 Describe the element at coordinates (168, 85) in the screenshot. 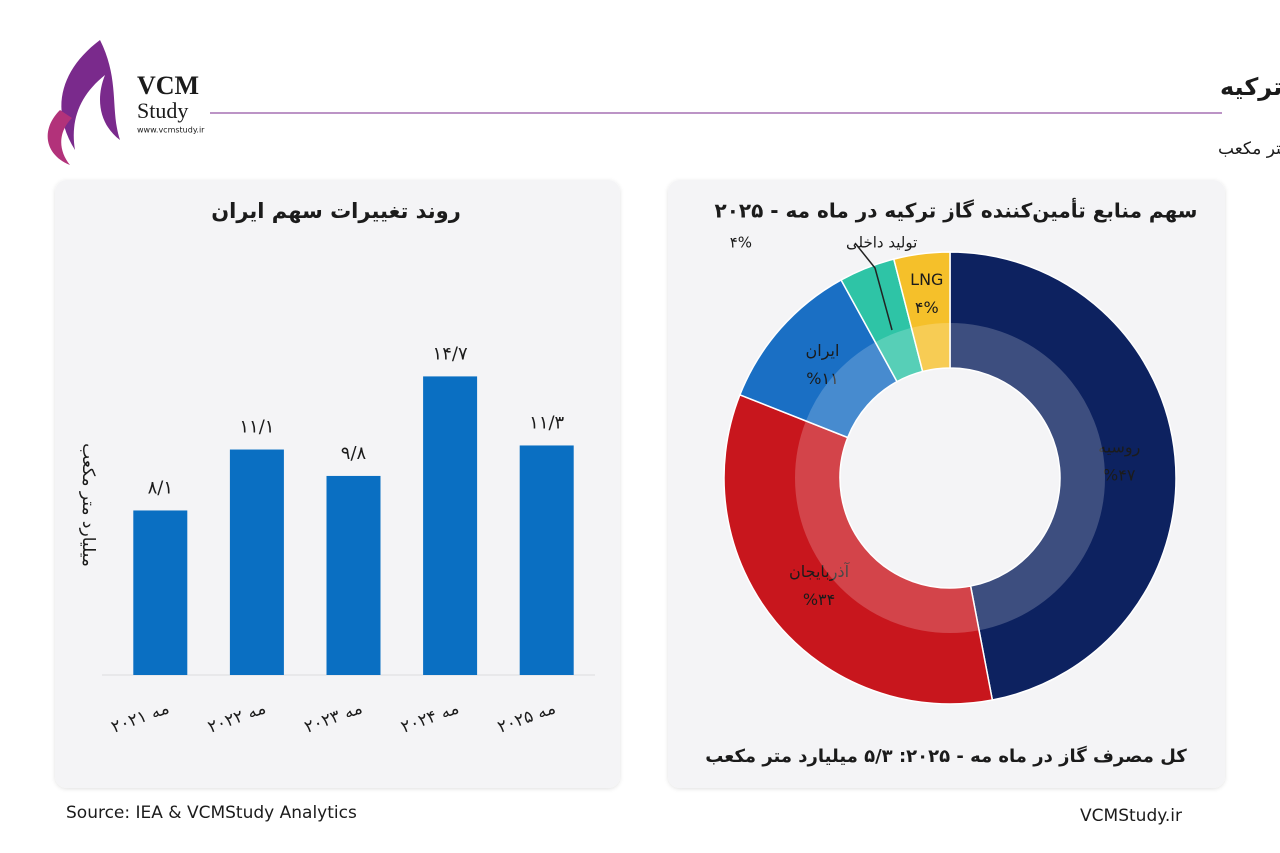

I see `logo-text: VCM` at that location.